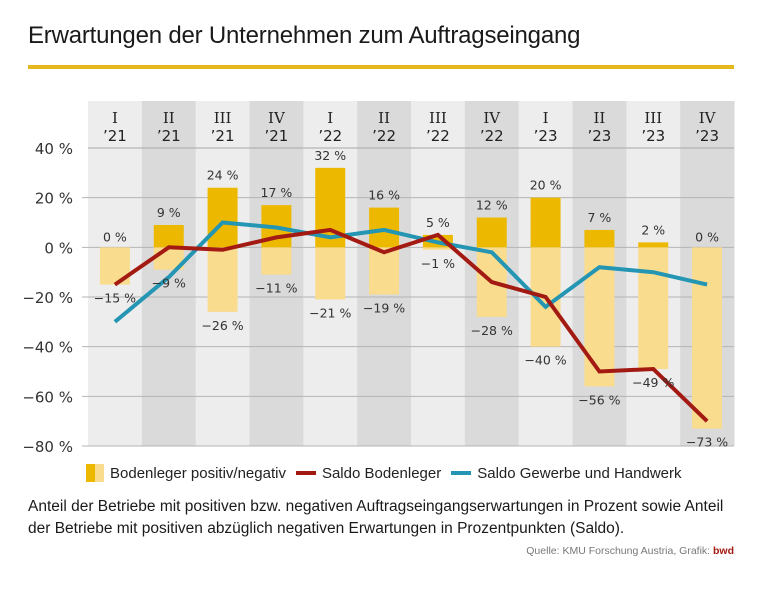 The width and height of the screenshot is (768, 602). Describe the element at coordinates (384, 308) in the screenshot. I see `data-label-negative: −19 %` at that location.